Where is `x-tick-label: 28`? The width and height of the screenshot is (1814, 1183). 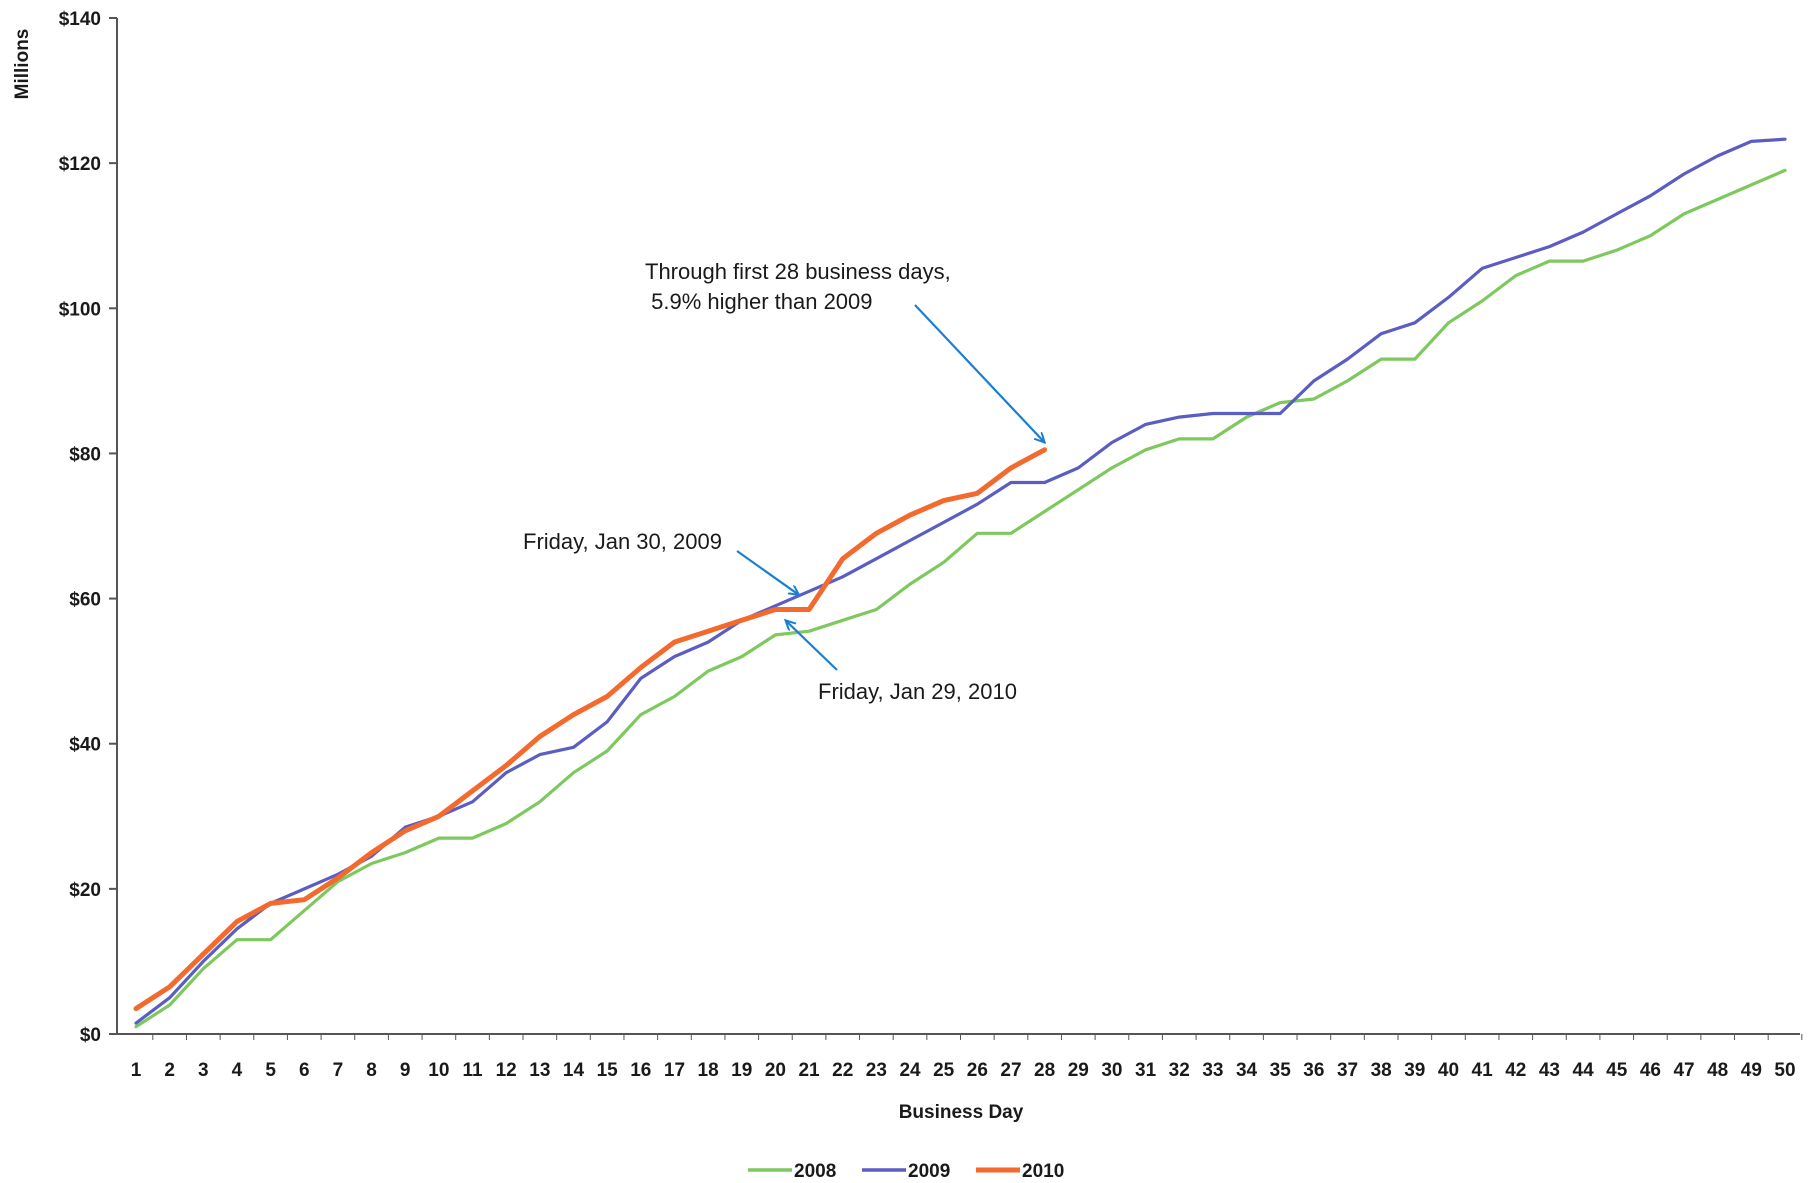 x-tick-label: 28 is located at coordinates (1044, 1070).